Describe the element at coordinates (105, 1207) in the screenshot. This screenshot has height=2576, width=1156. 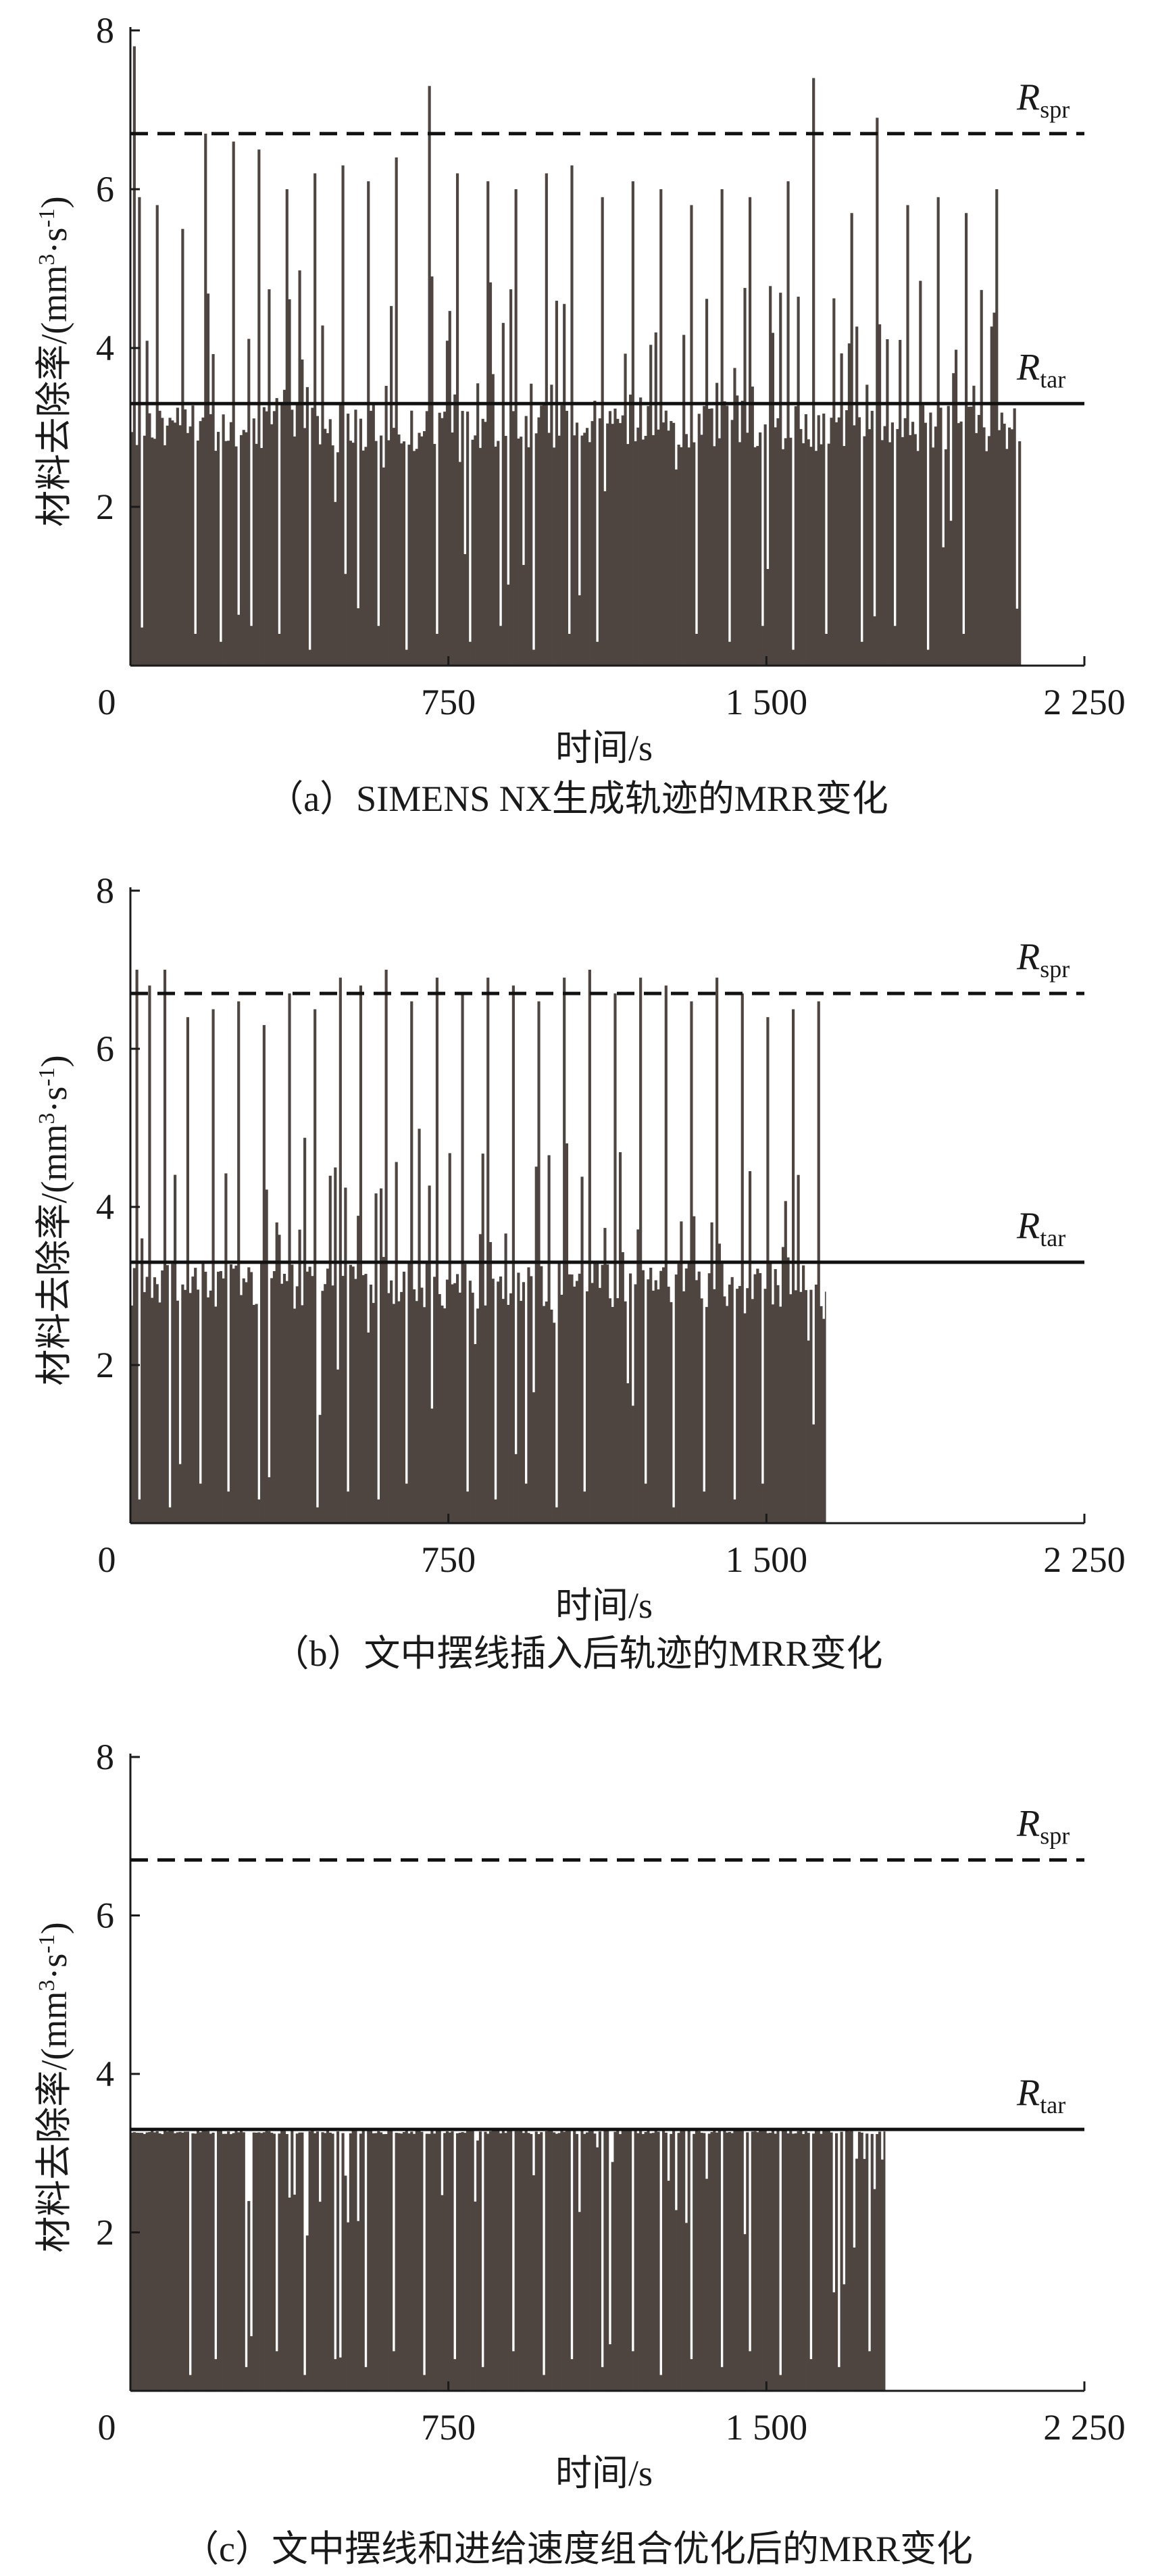
I see `panel-b-y-tick-label: 4` at that location.